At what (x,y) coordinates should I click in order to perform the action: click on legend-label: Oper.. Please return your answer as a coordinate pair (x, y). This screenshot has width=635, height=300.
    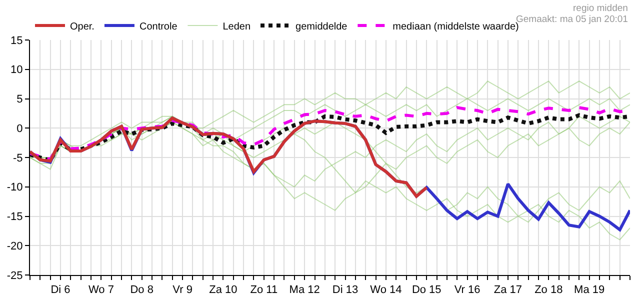
    Looking at the image, I should click on (82, 26).